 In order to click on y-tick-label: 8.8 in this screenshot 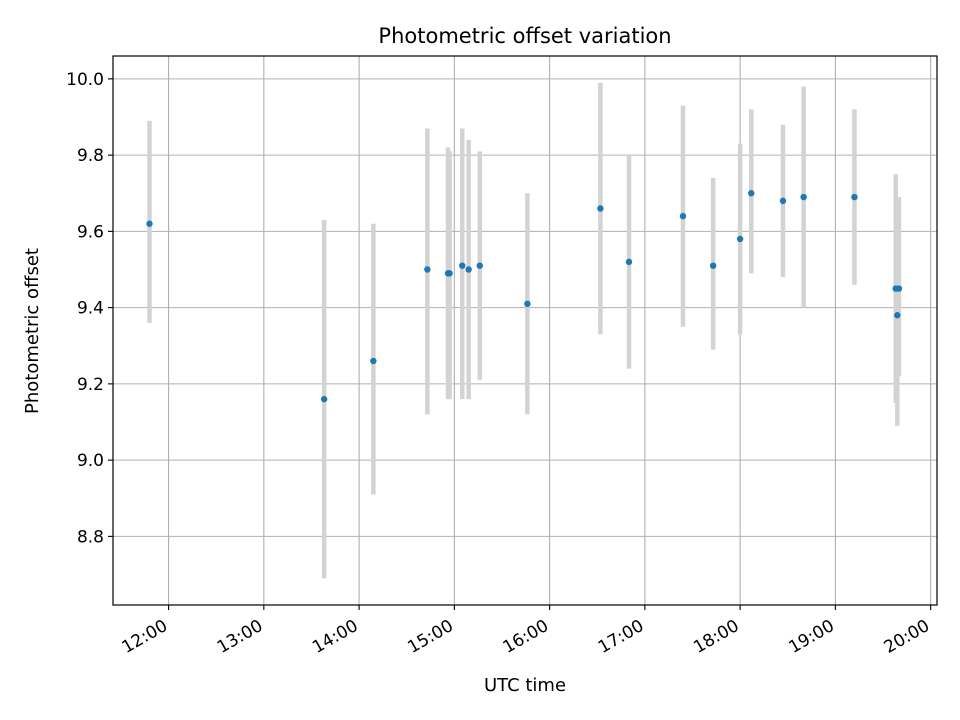, I will do `click(90, 537)`.